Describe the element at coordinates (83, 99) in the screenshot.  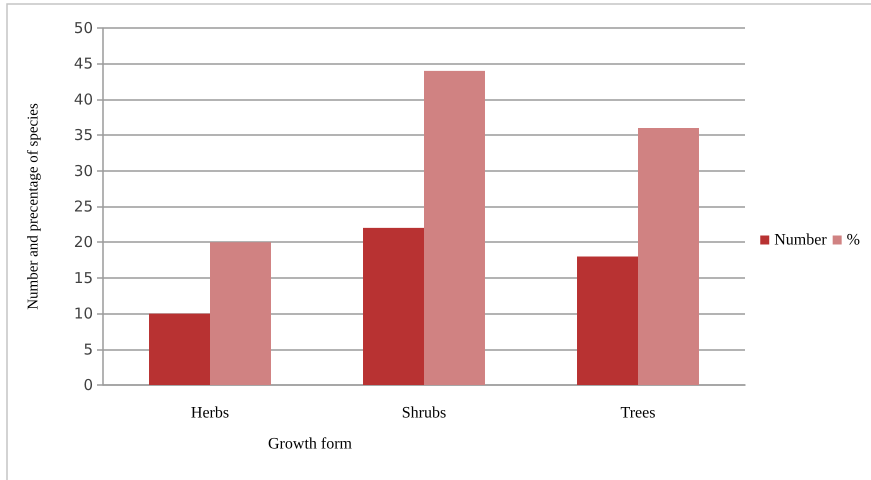
I see `y-tick-label: 40` at that location.